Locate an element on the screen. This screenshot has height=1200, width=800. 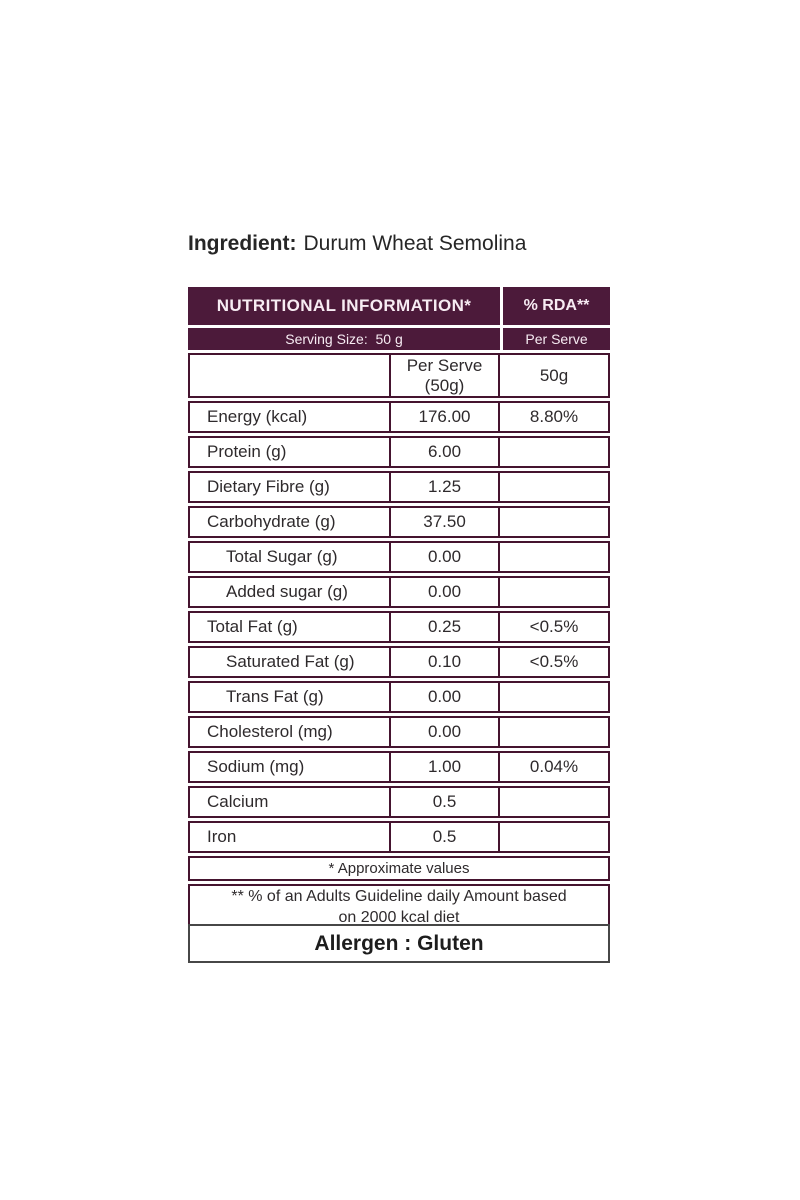
nutrient-label: Trans Fat (g) is located at coordinates (289, 697).